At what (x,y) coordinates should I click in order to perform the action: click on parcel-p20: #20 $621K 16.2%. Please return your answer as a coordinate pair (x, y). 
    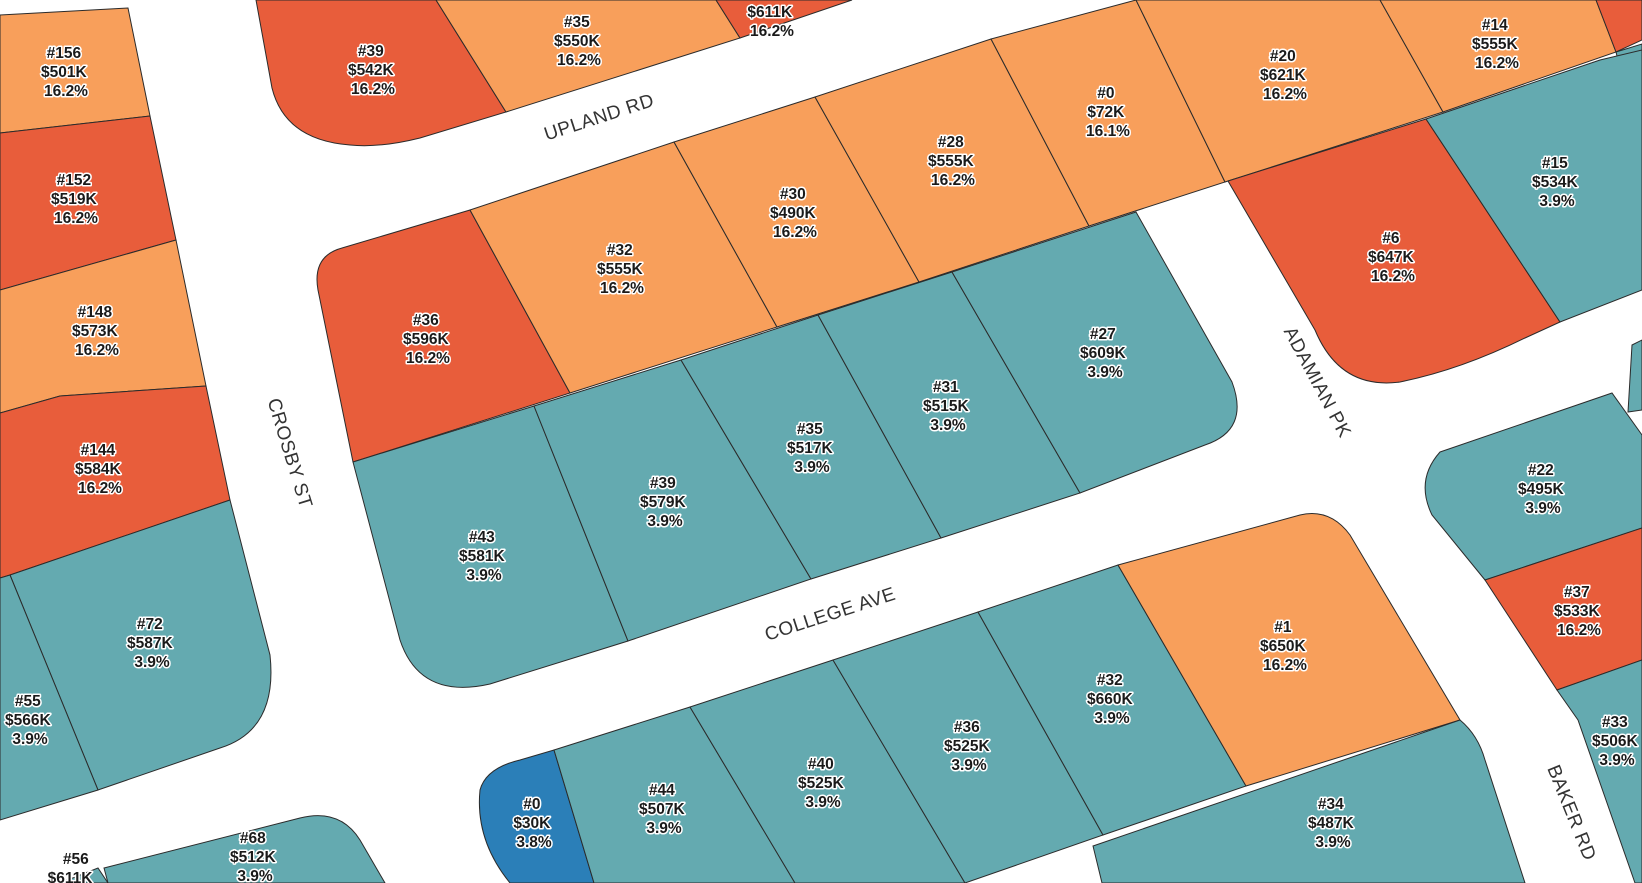
    Looking at the image, I should click on (1289, 91).